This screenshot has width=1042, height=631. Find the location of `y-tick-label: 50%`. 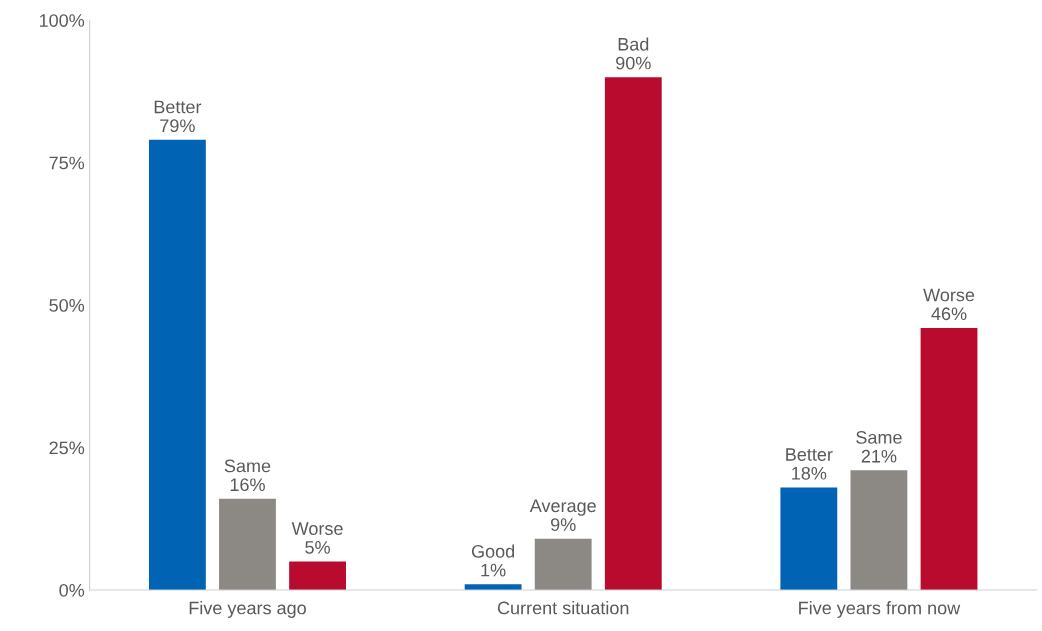

y-tick-label: 50% is located at coordinates (67, 305).